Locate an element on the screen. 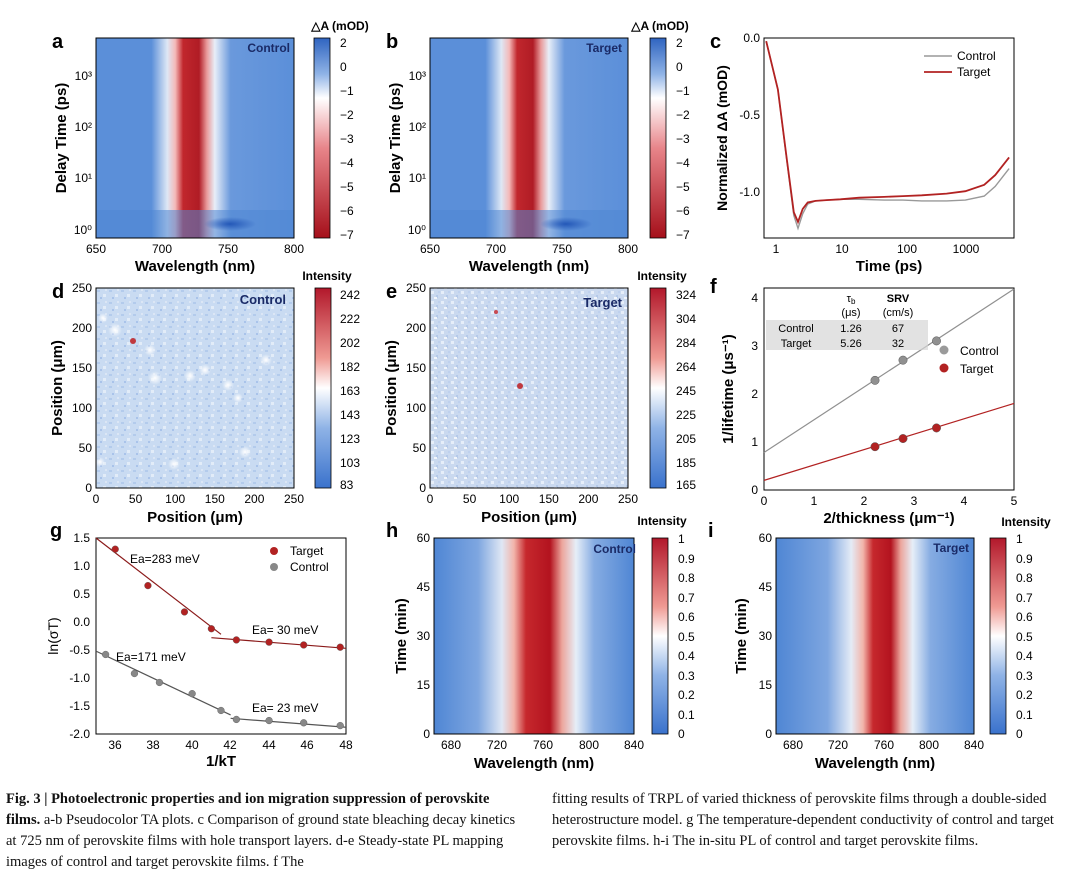  colorbar-tick: 0.4 is located at coordinates (686, 656).